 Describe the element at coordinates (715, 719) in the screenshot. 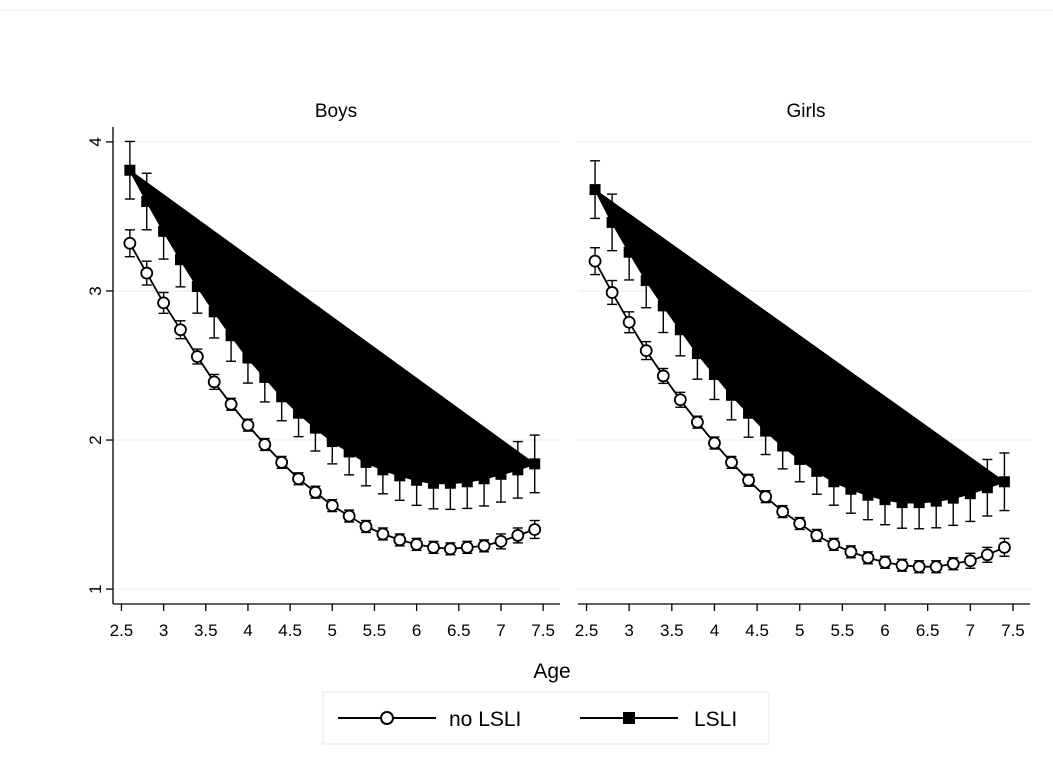

I see `legend-label-lsli: LSLI` at that location.